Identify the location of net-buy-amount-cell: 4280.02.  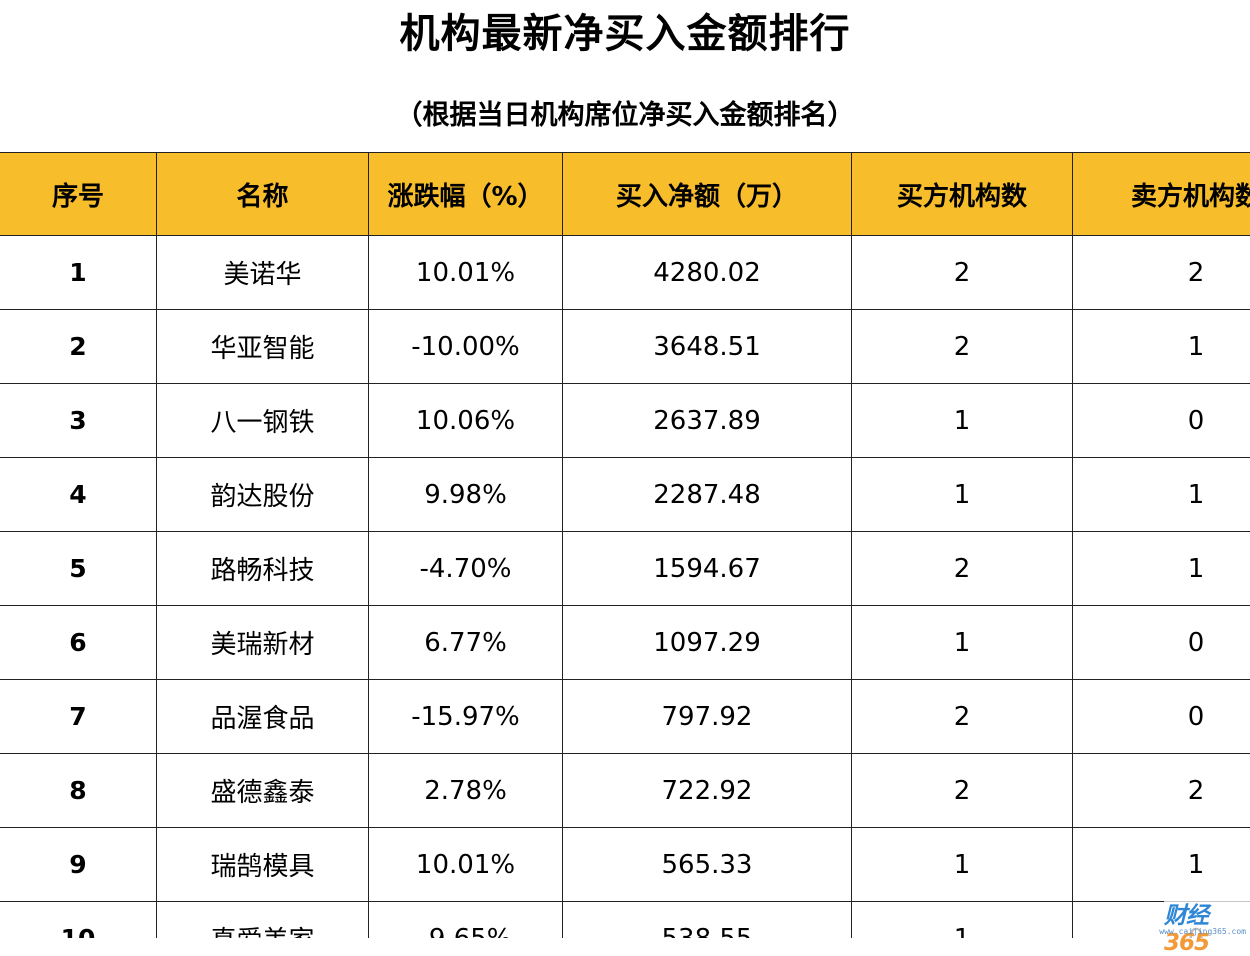
(707, 273).